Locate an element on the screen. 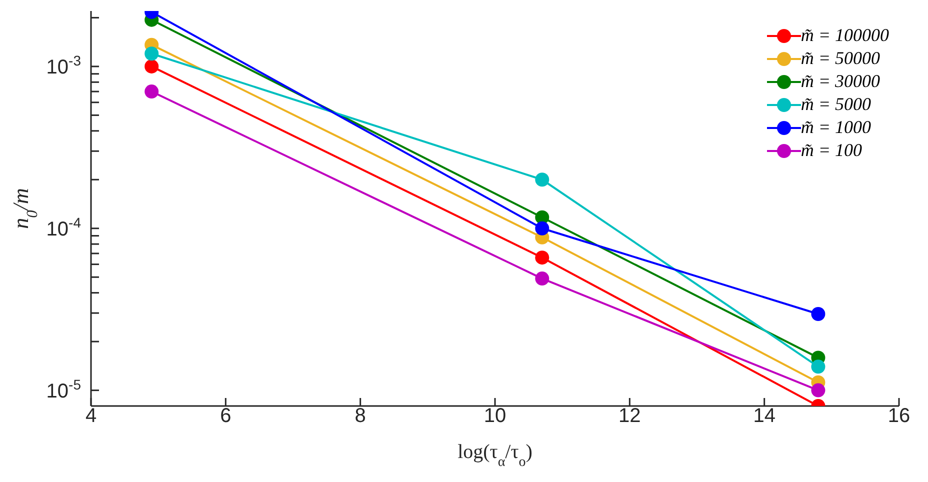 The image size is (928, 482). legend-label: m̃ = 30000 is located at coordinates (840, 81).